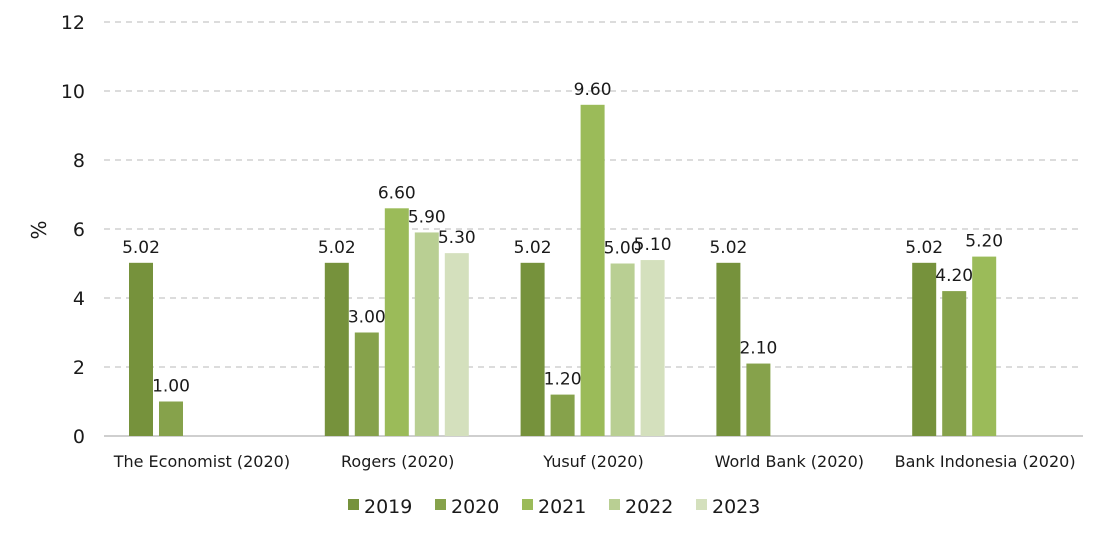 The width and height of the screenshot is (1101, 538). What do you see at coordinates (388, 507) in the screenshot?
I see `legend-label: 2019` at bounding box center [388, 507].